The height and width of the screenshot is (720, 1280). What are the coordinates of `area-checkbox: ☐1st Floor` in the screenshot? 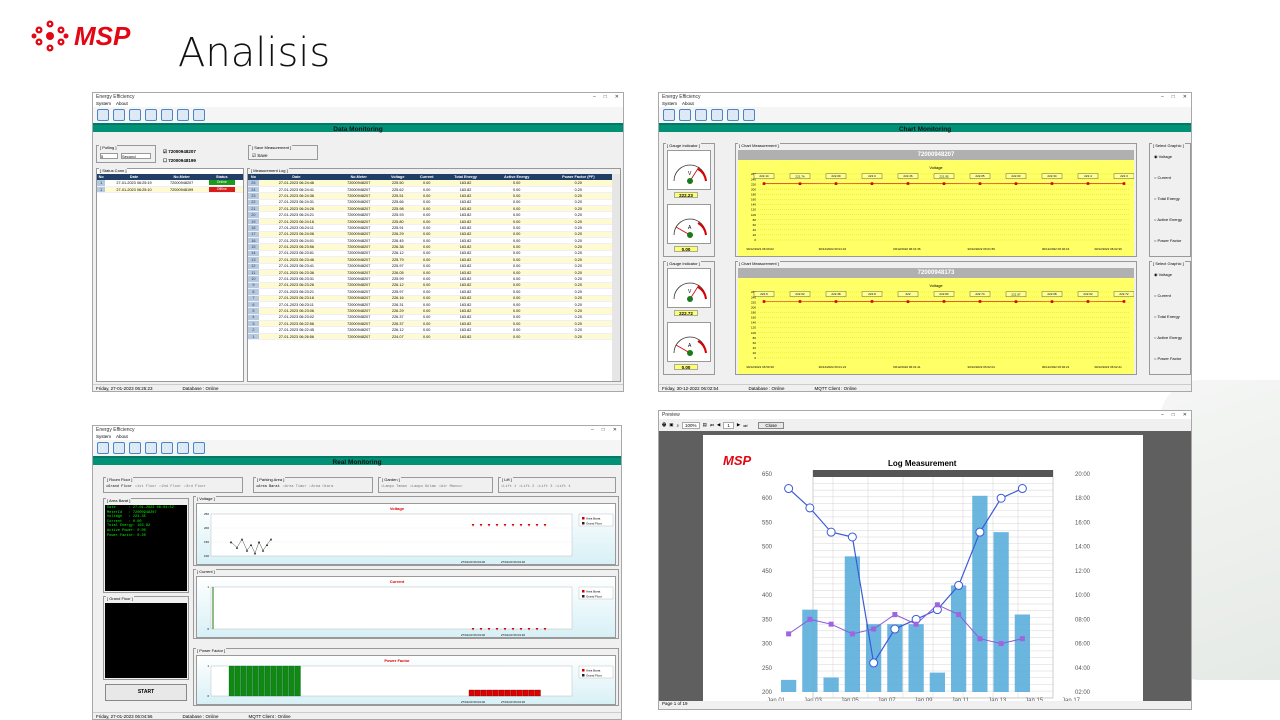 It's located at (146, 486).